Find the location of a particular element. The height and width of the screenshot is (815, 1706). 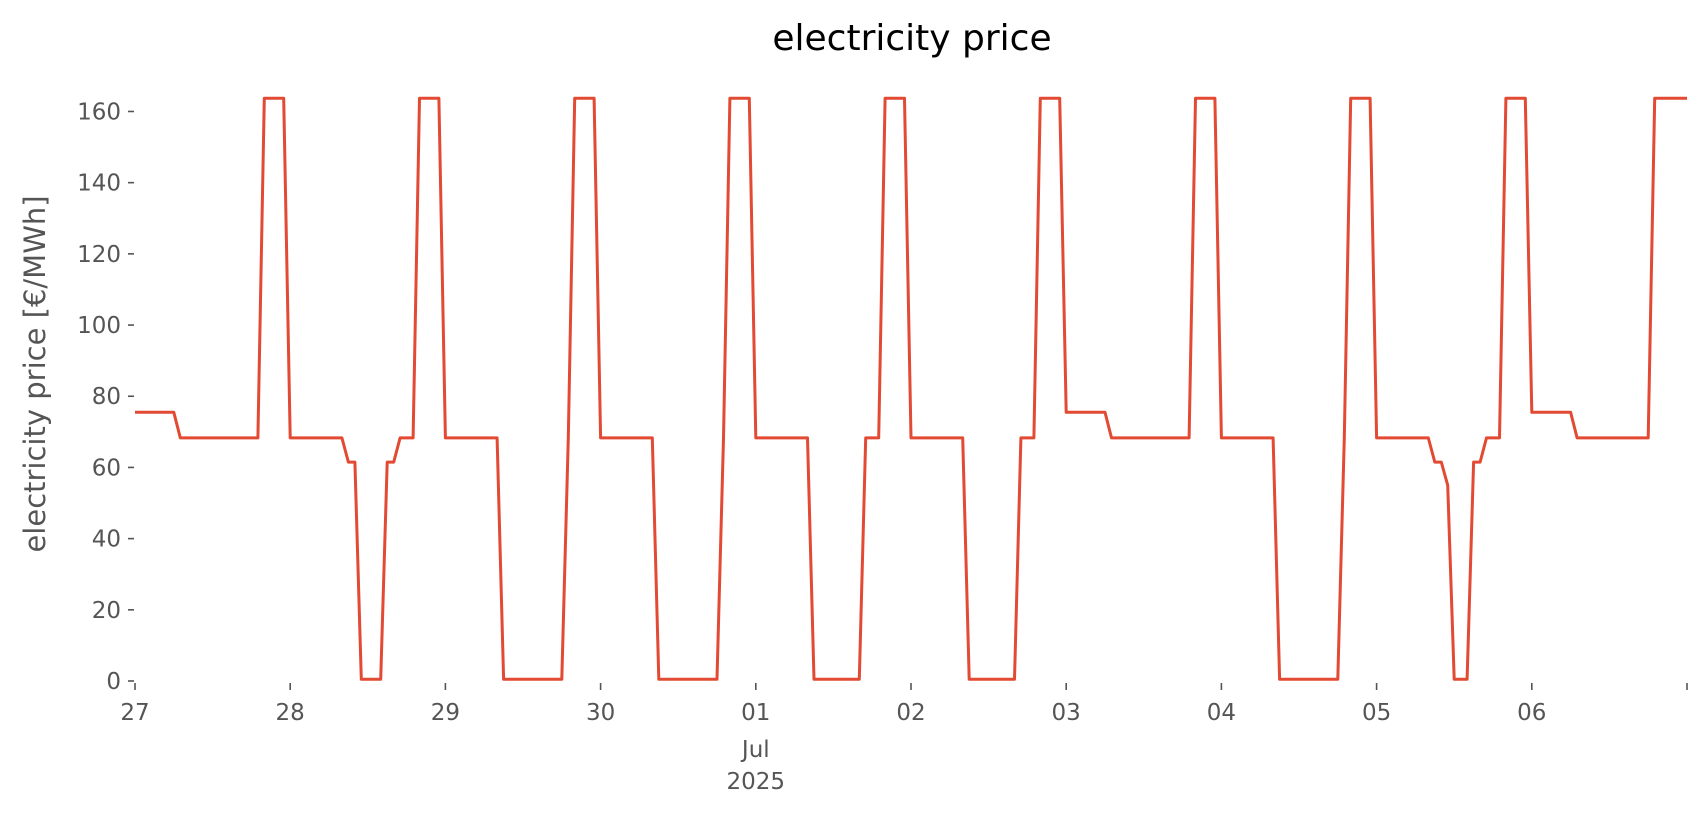

x-tick-label: 29 is located at coordinates (445, 713).